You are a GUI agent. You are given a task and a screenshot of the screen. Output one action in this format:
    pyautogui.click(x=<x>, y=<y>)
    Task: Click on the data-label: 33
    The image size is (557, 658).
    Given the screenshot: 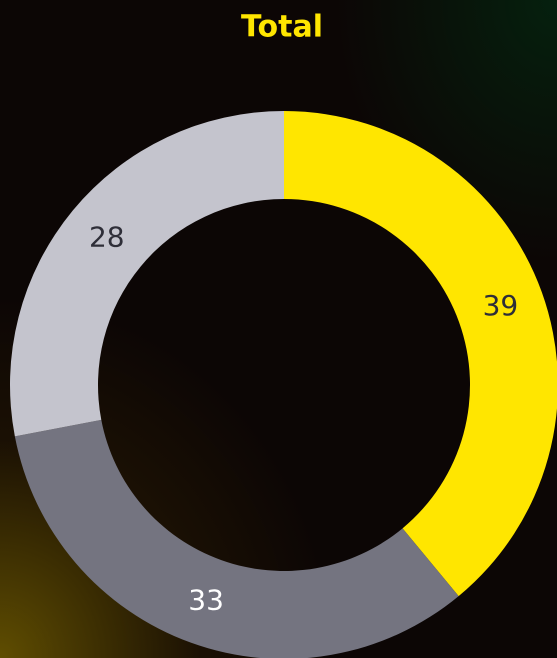 What is the action you would take?
    pyautogui.click(x=206, y=599)
    